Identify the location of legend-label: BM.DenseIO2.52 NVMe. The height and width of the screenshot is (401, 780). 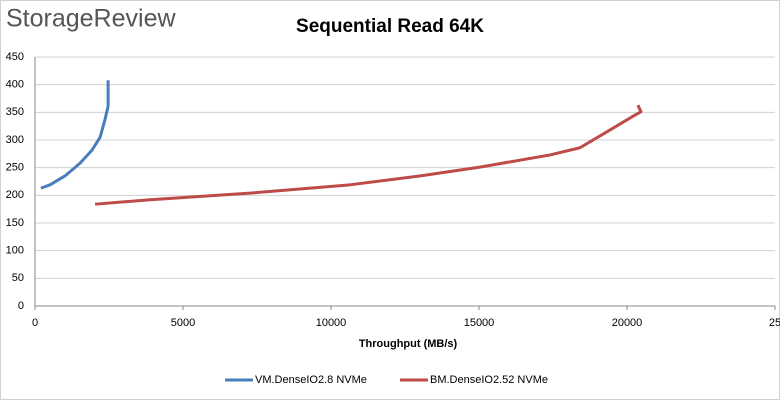
(489, 380).